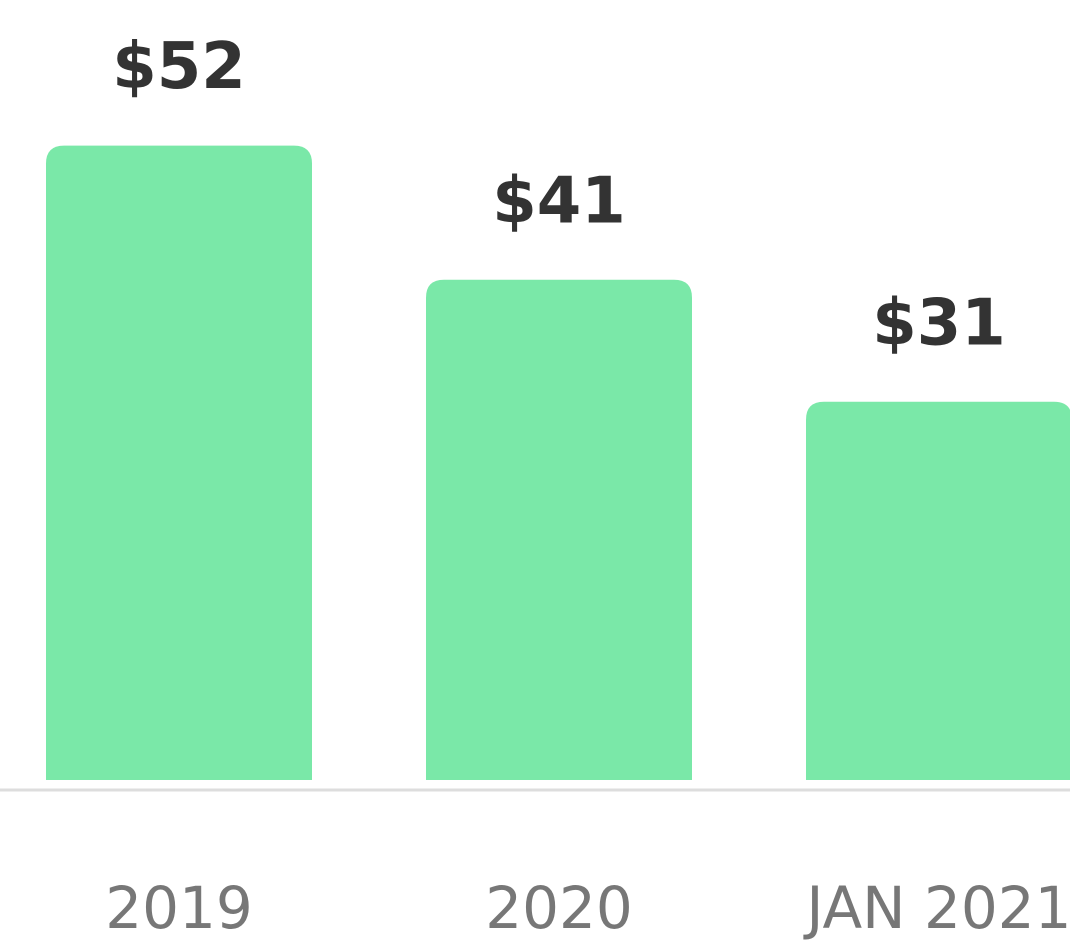  I want to click on value-label: $41, so click(559, 201).